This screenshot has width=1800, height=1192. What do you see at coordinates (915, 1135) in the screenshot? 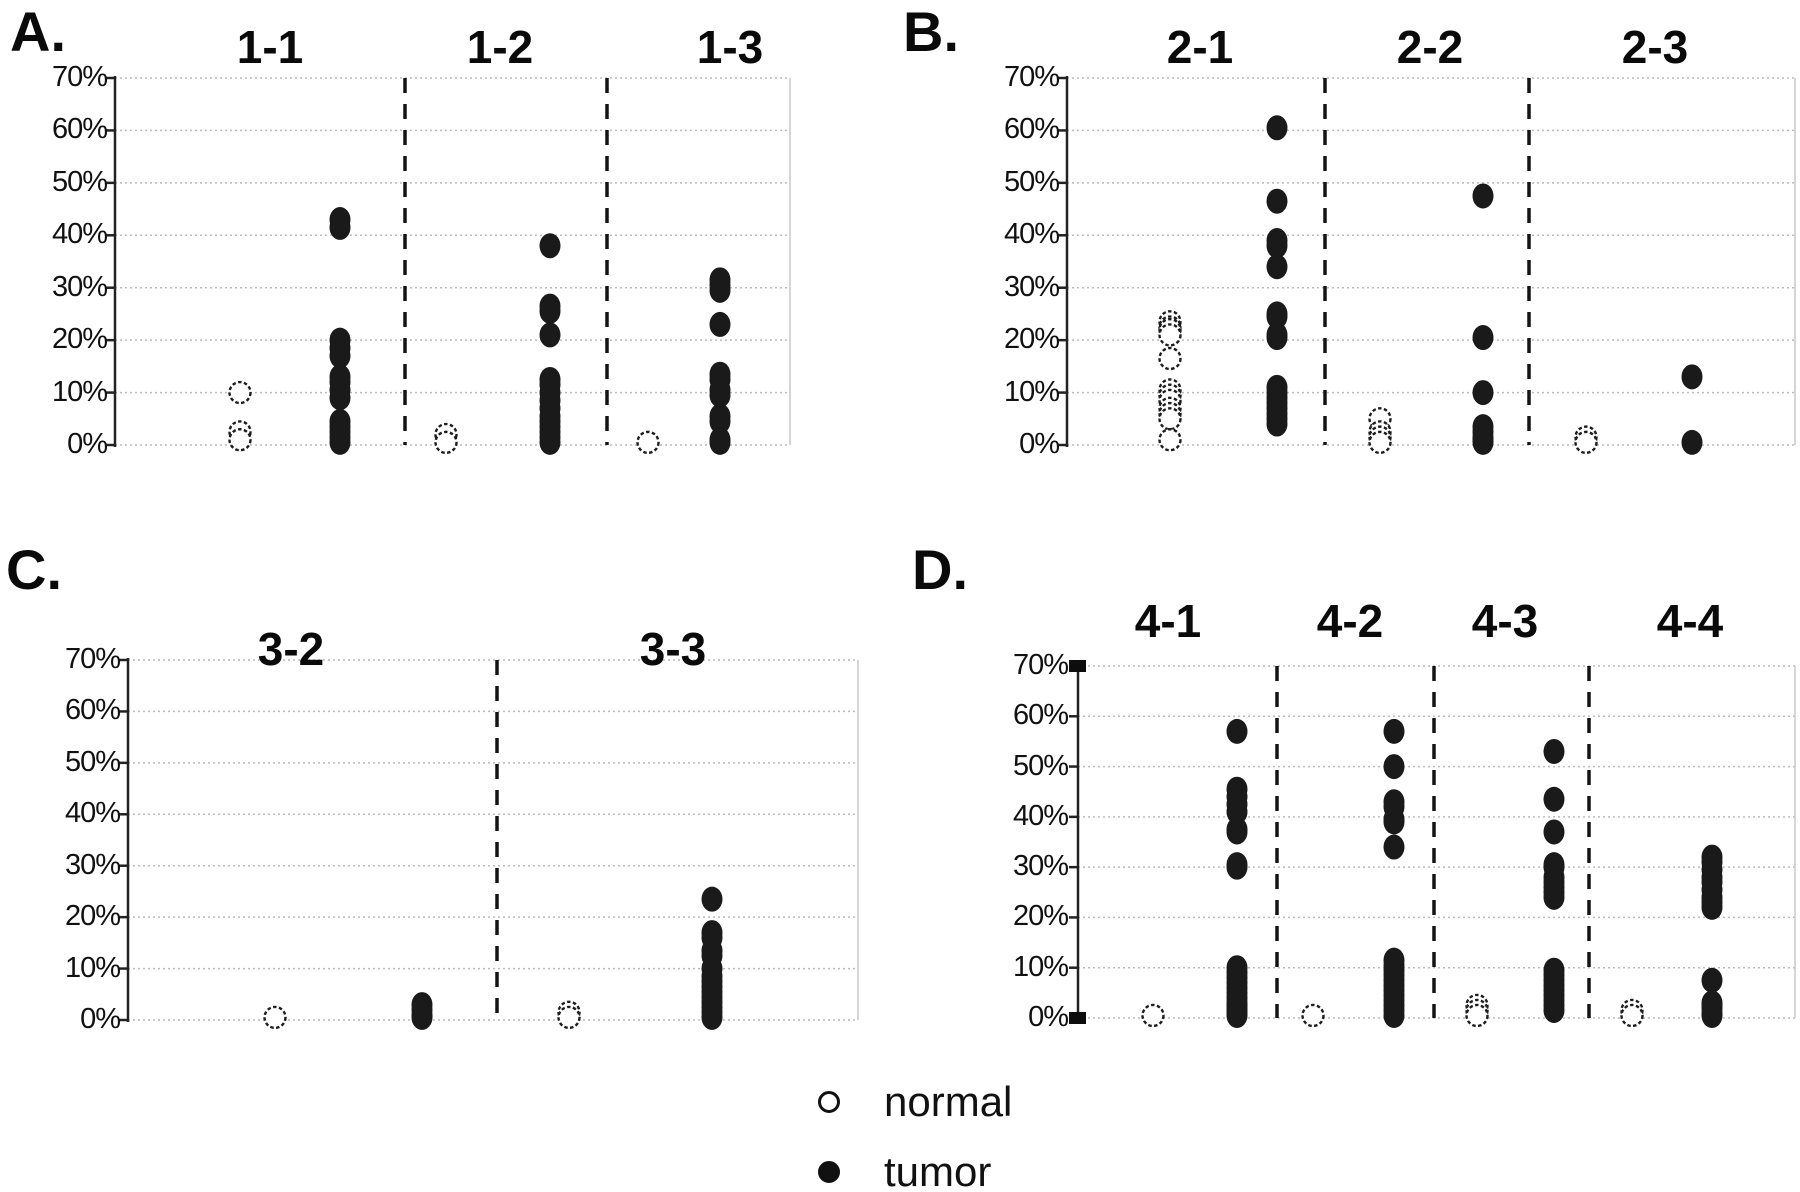
I see `legend: normal tumor` at bounding box center [915, 1135].